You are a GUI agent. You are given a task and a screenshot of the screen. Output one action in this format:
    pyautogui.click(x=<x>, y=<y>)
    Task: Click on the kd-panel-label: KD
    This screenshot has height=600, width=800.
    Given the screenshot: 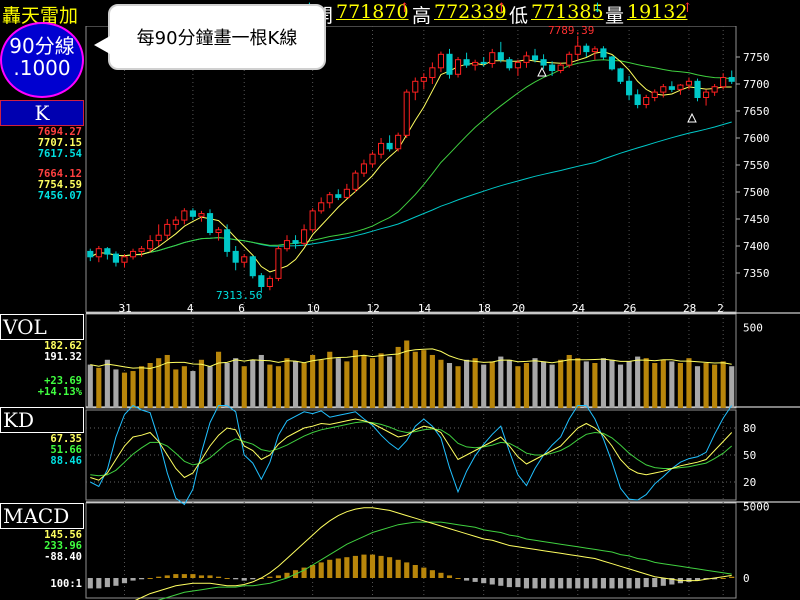 What is the action you would take?
    pyautogui.click(x=42, y=420)
    